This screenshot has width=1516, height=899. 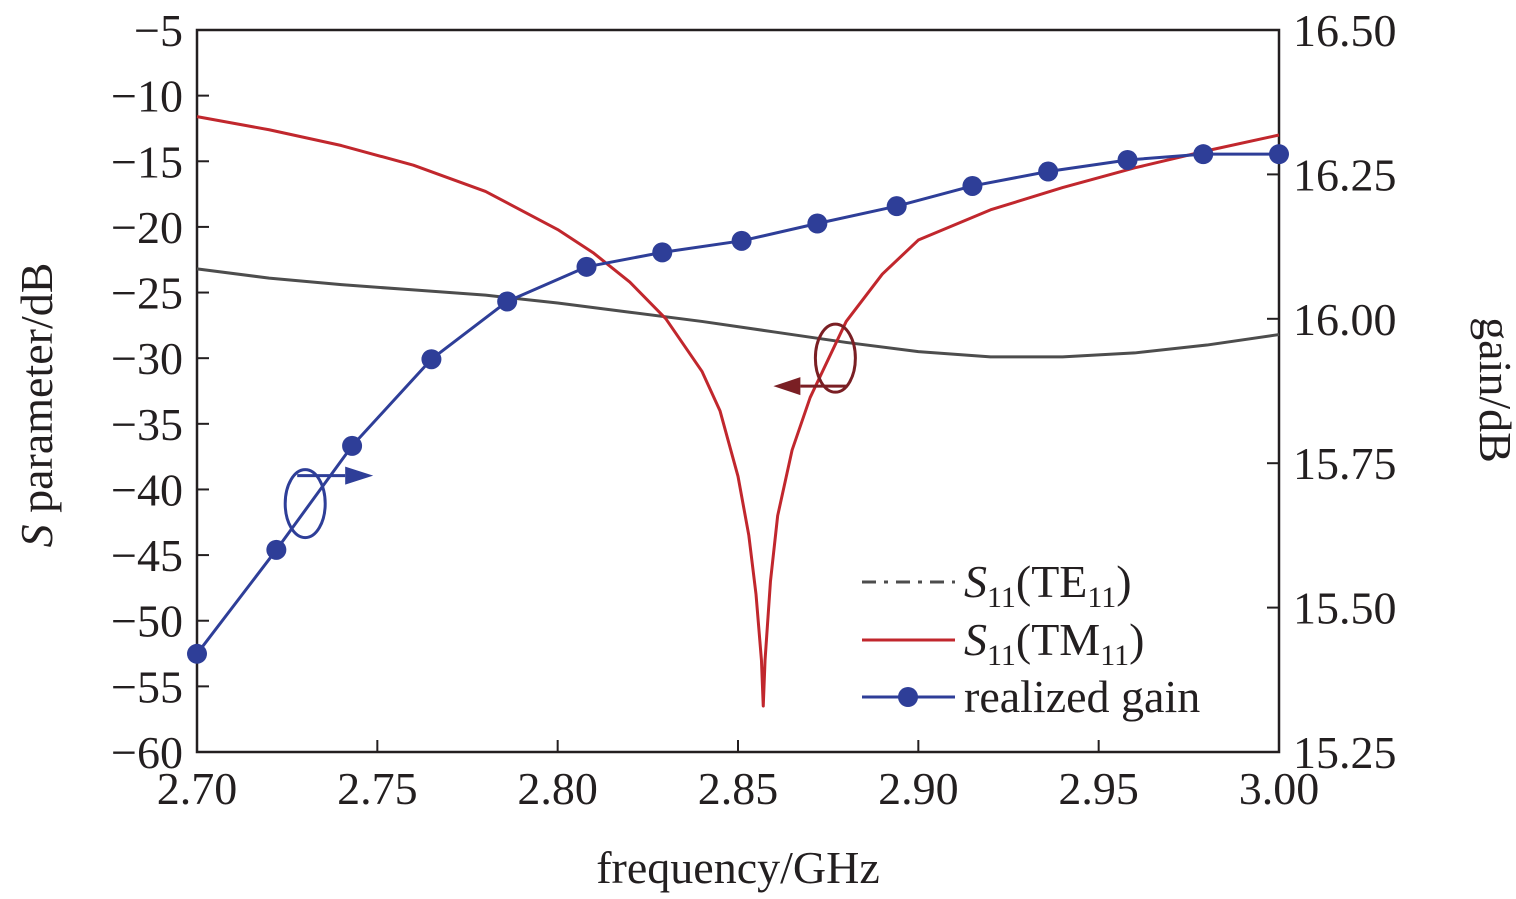 I want to click on legend-te11-sub2: 11, so click(x=1101, y=597).